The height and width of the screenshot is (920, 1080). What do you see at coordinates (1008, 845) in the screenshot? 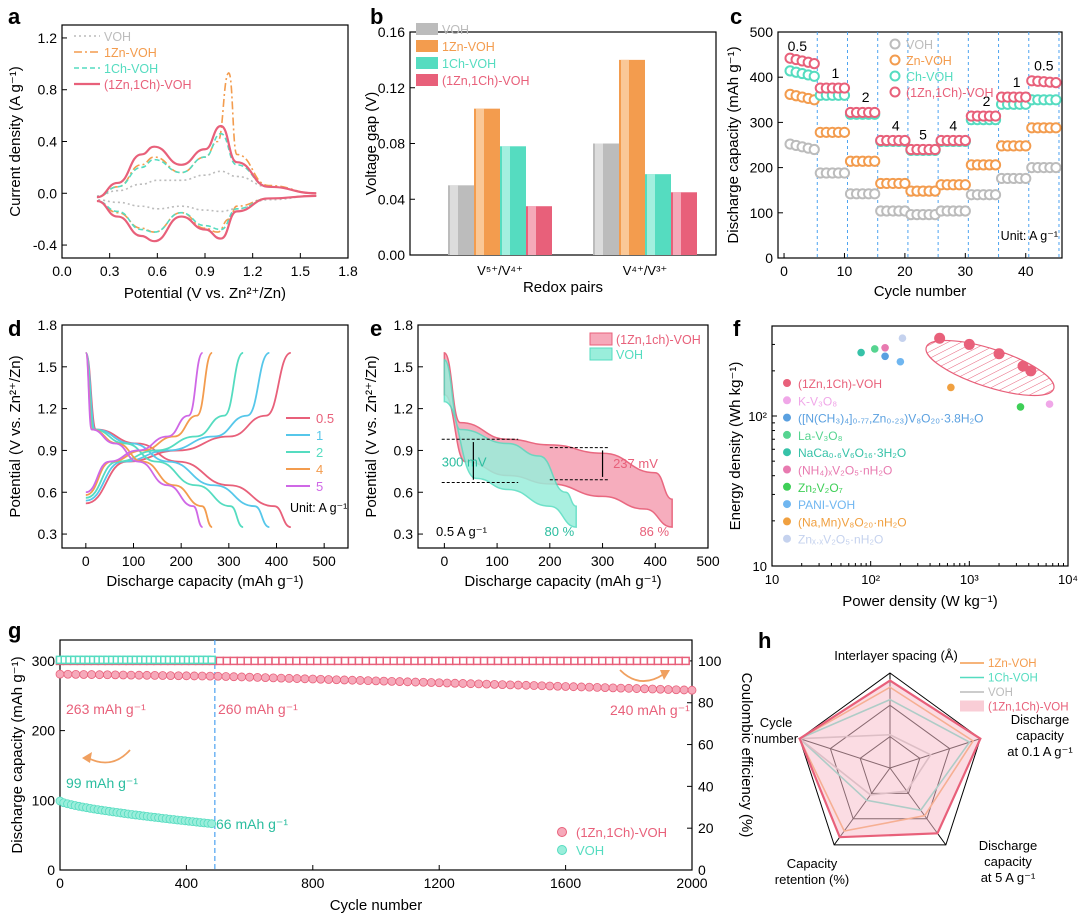
I see `h-axis-label: Discharge` at bounding box center [1008, 845].